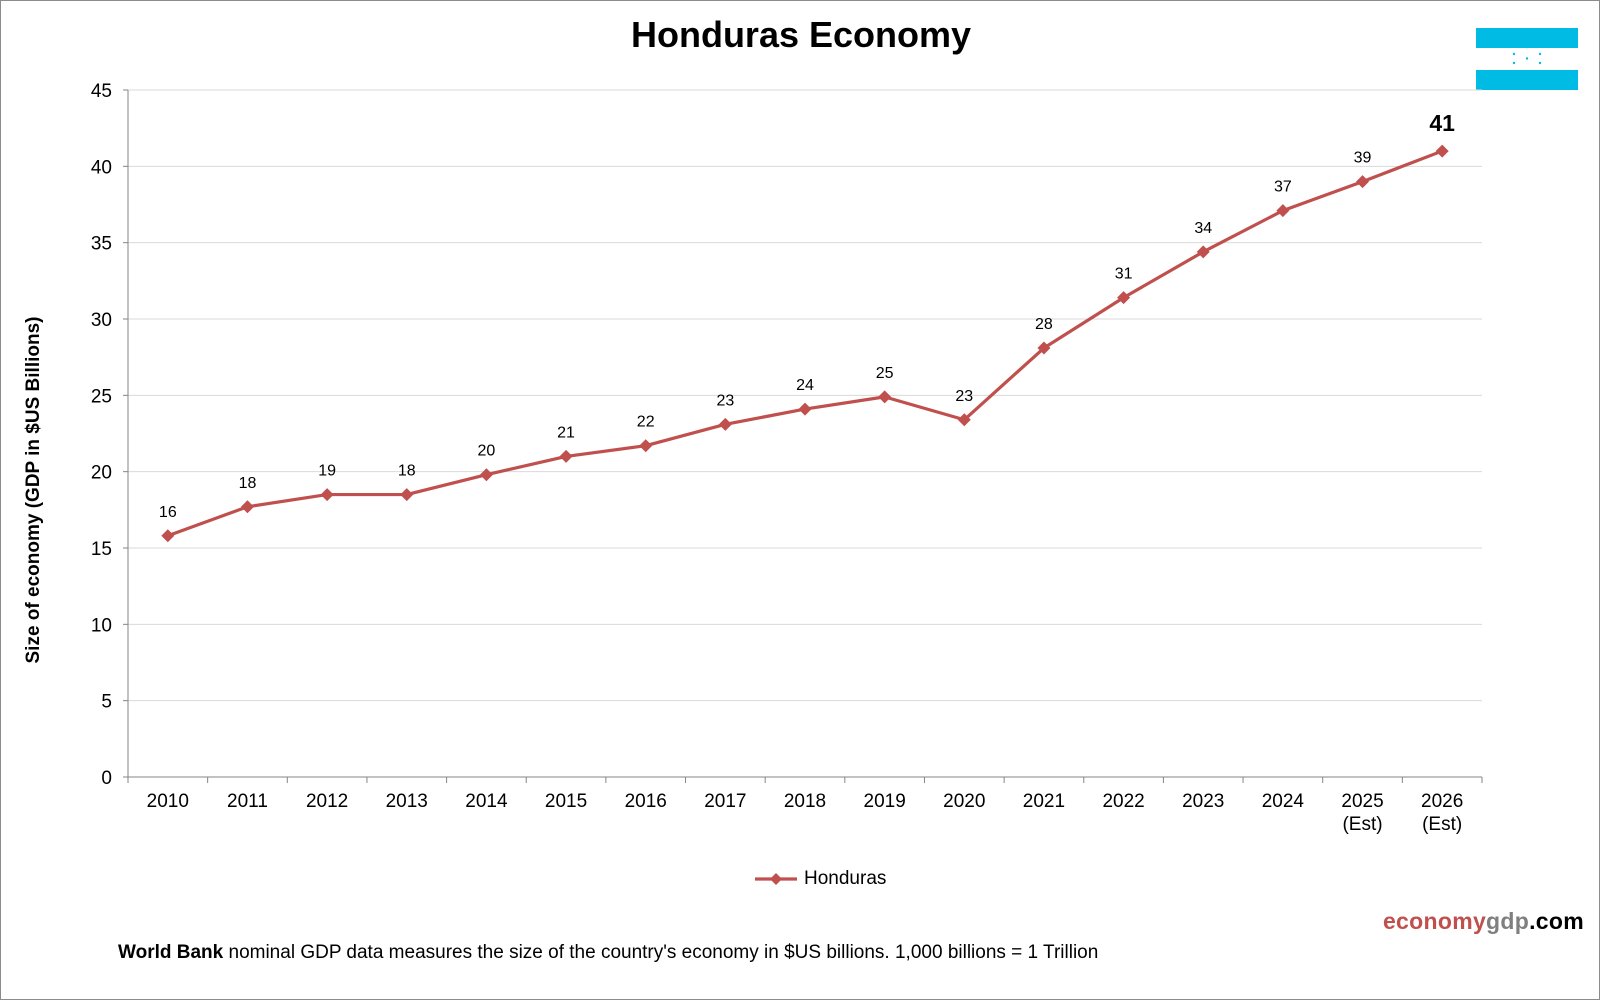 This screenshot has width=1602, height=1002. Describe the element at coordinates (646, 801) in the screenshot. I see `x-tick-label: 2016` at that location.